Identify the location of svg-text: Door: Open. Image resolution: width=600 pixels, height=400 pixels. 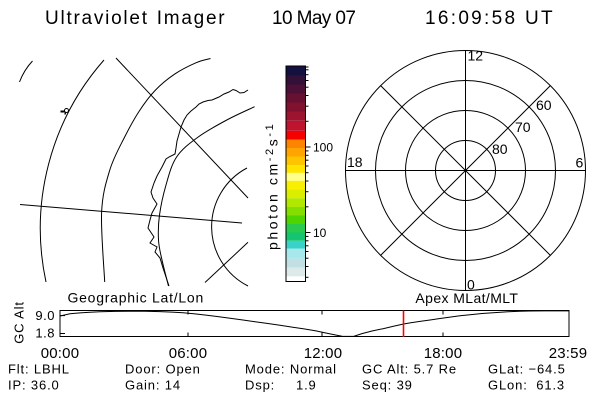
(163, 369).